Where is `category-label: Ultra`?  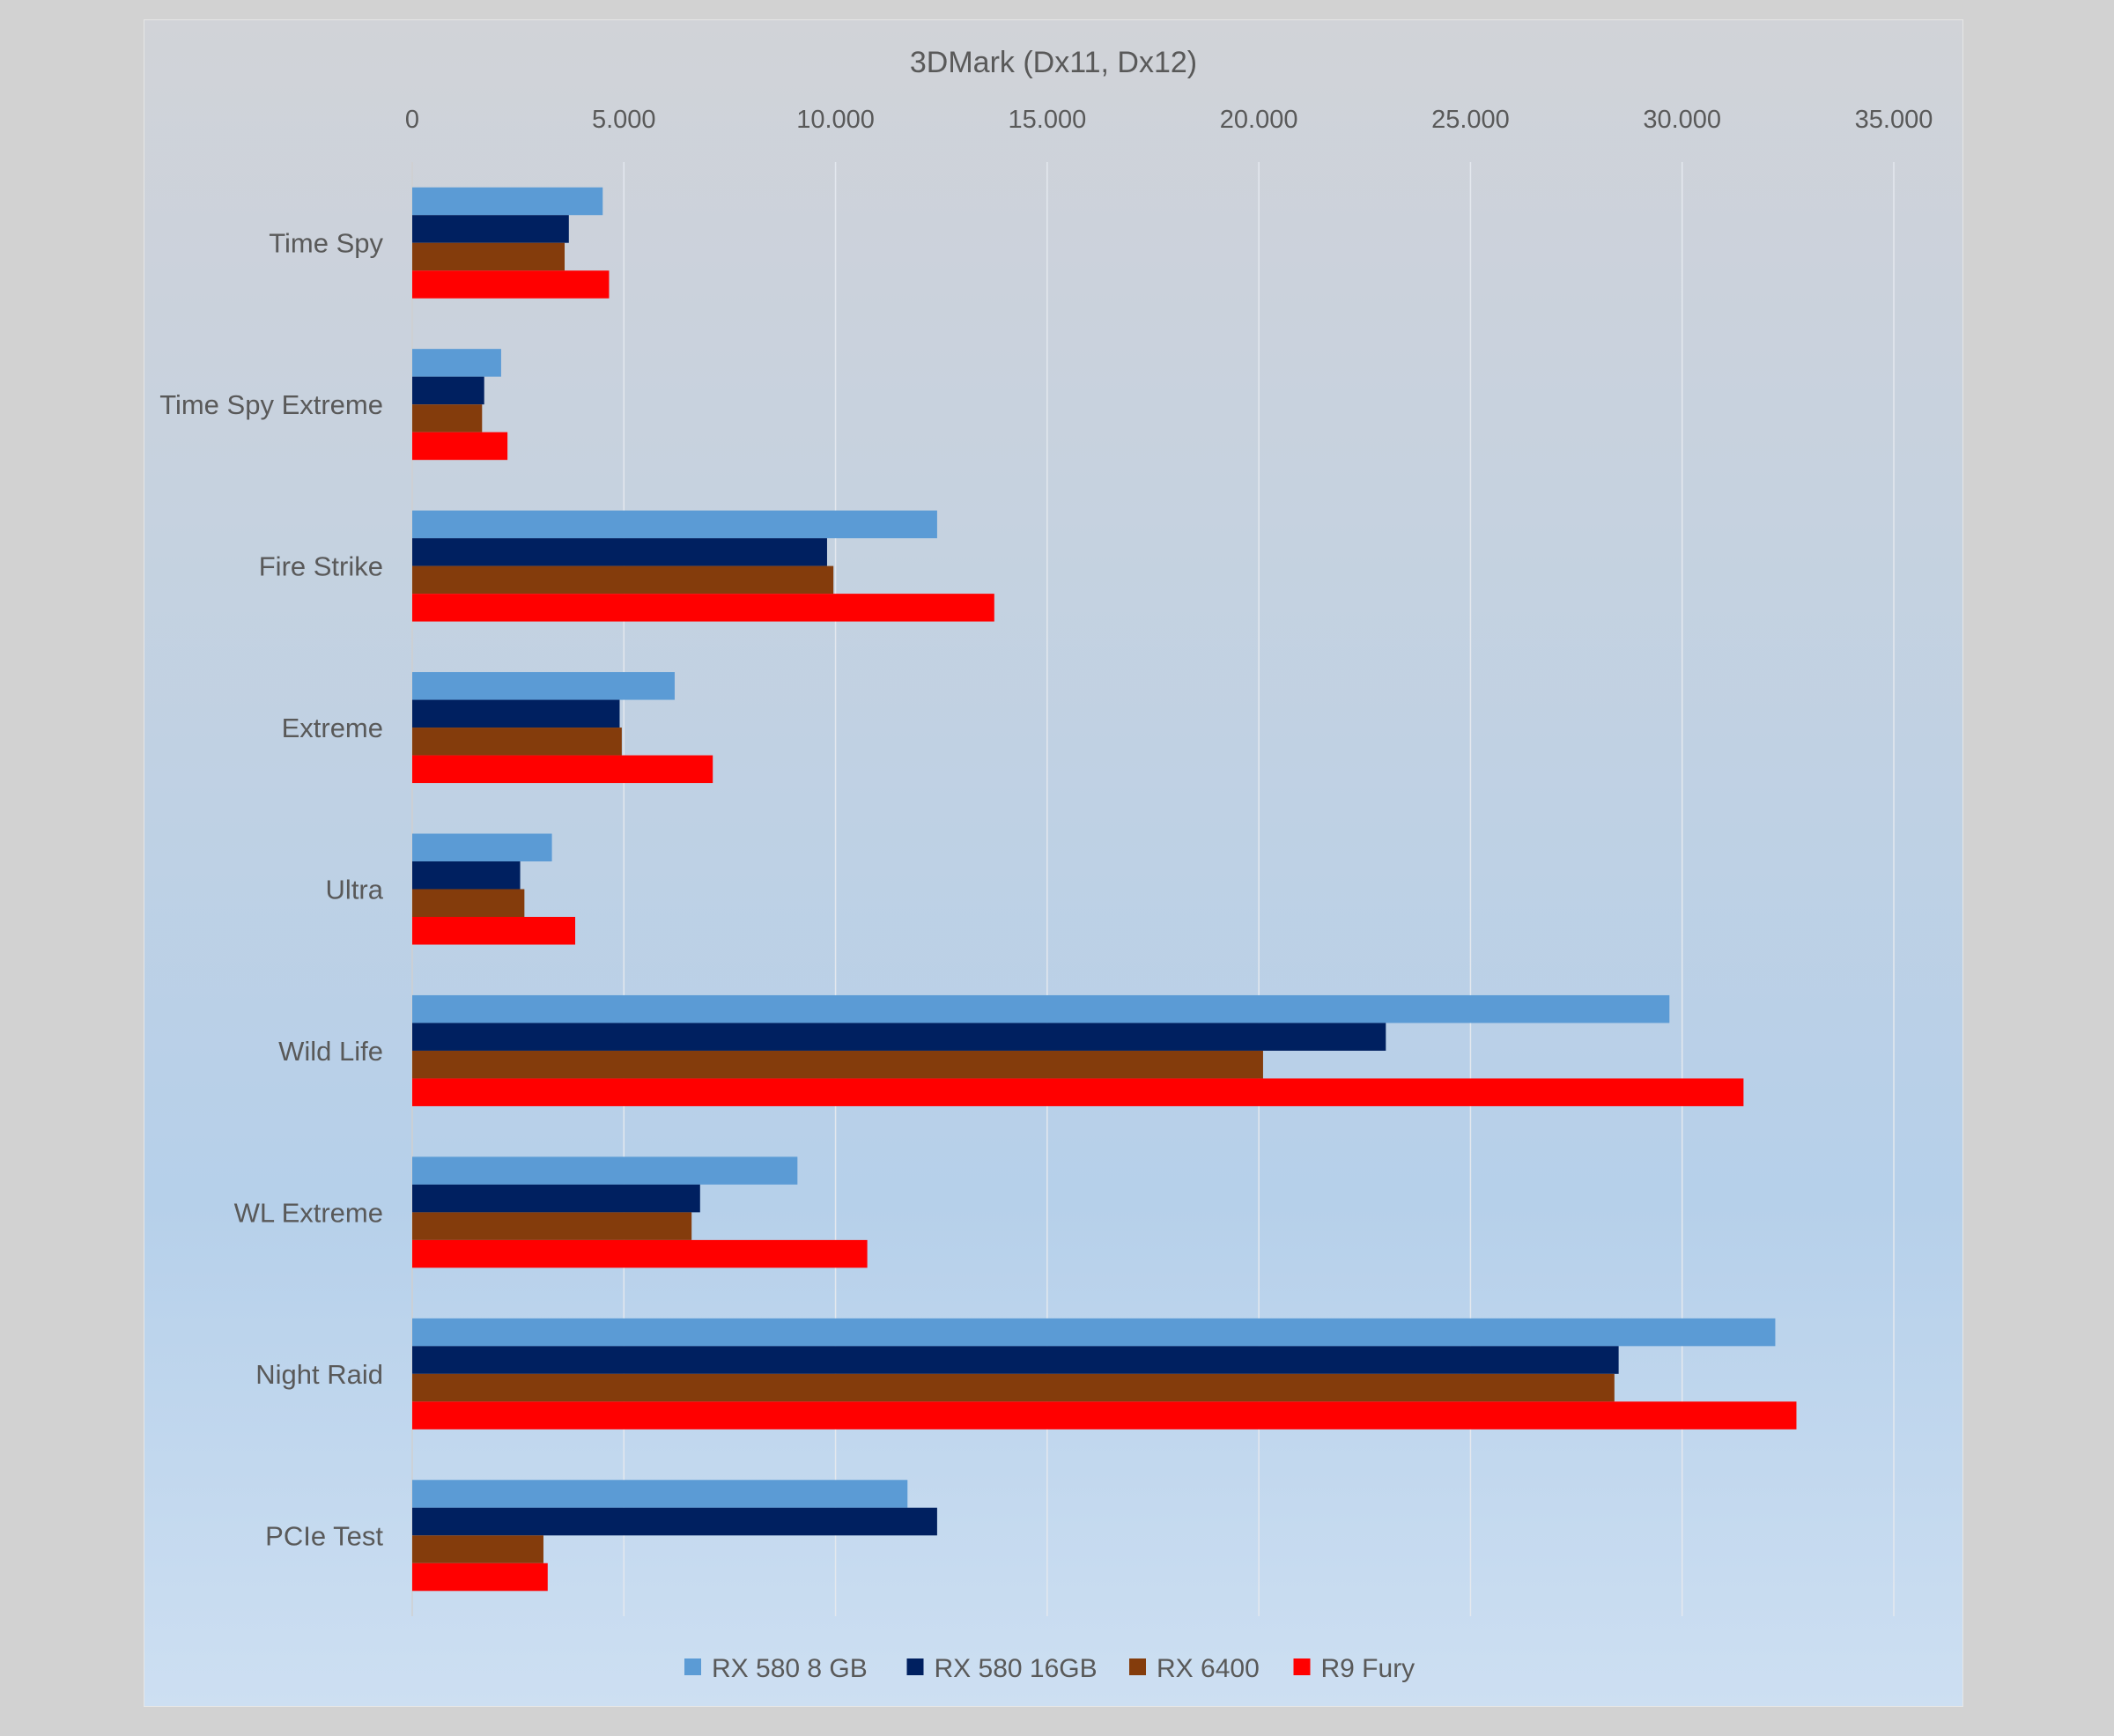 category-label: Ultra is located at coordinates (355, 890).